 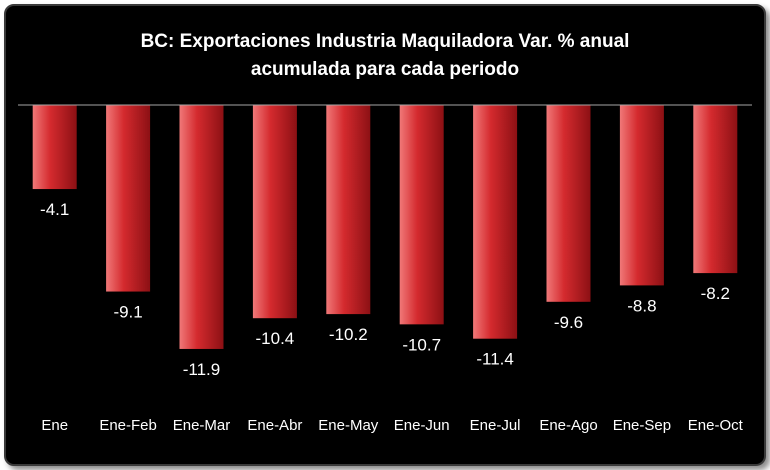 I want to click on data-label-ene-may: -10.2, so click(x=348, y=334).